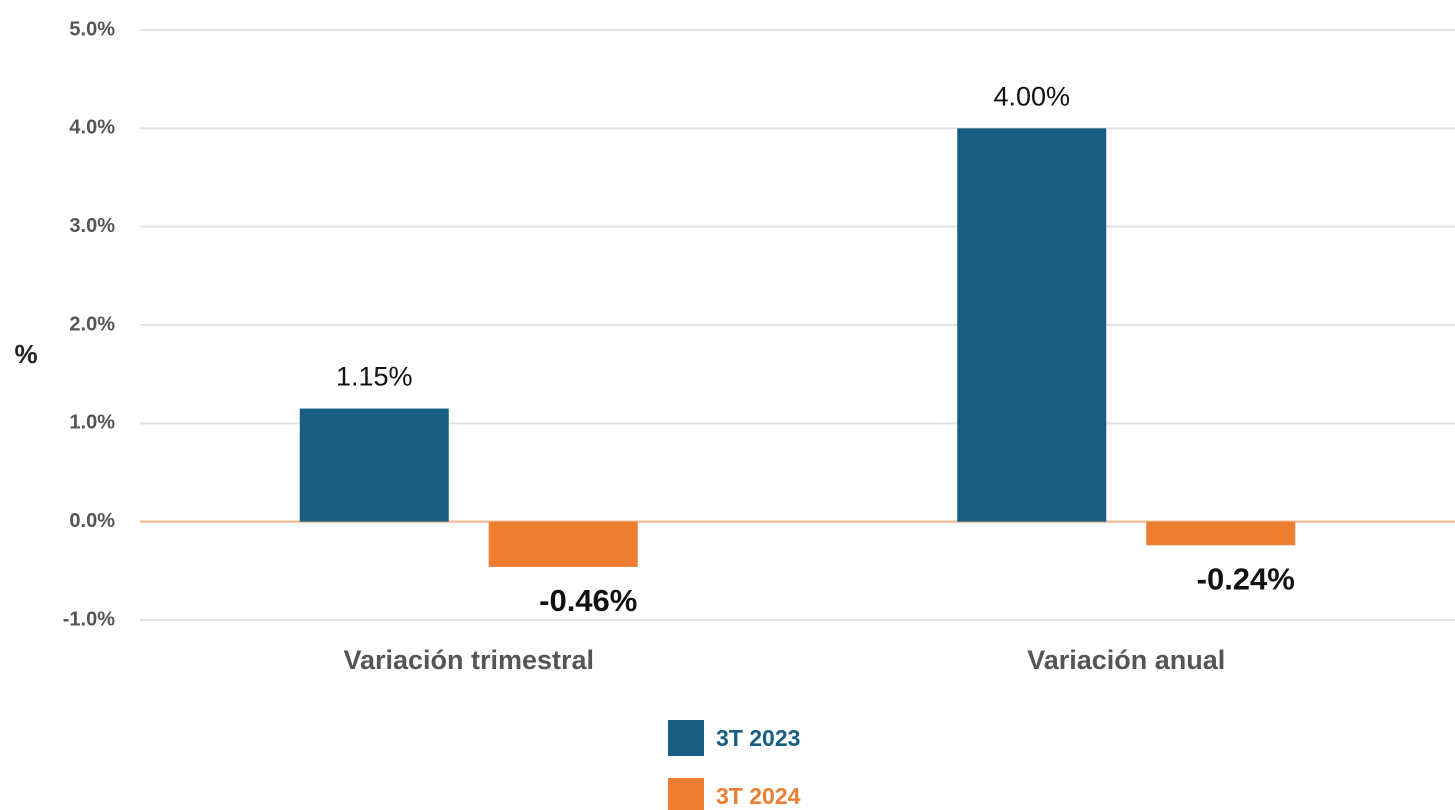  Describe the element at coordinates (588, 600) in the screenshot. I see `data-label: -0.46%` at that location.